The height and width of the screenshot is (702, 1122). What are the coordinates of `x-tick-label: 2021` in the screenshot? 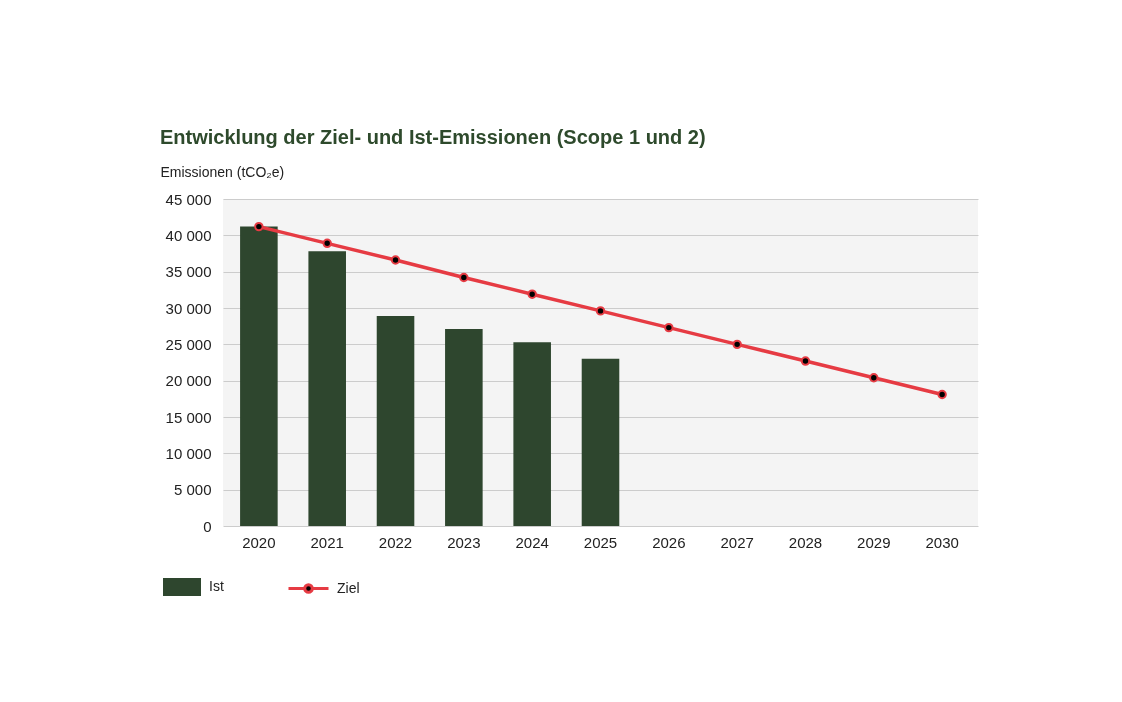 It's located at (327, 542).